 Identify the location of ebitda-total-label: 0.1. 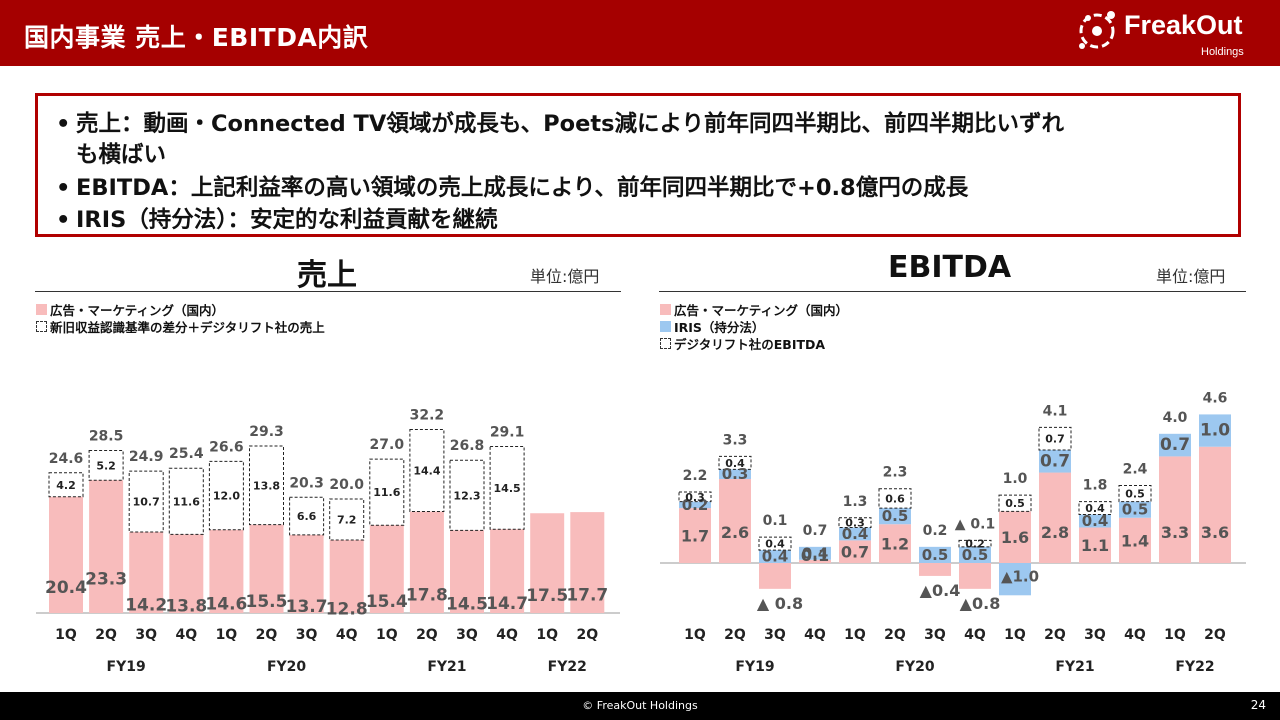
(775, 521).